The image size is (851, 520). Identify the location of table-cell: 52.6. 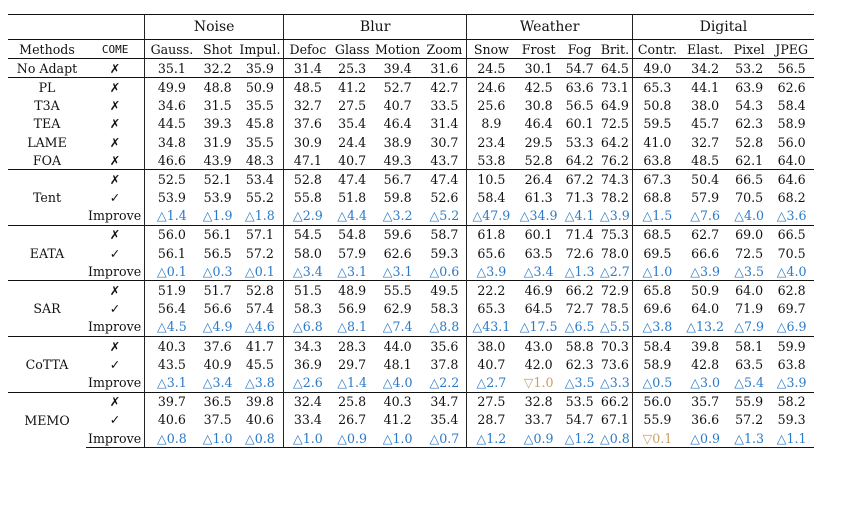
(445, 197).